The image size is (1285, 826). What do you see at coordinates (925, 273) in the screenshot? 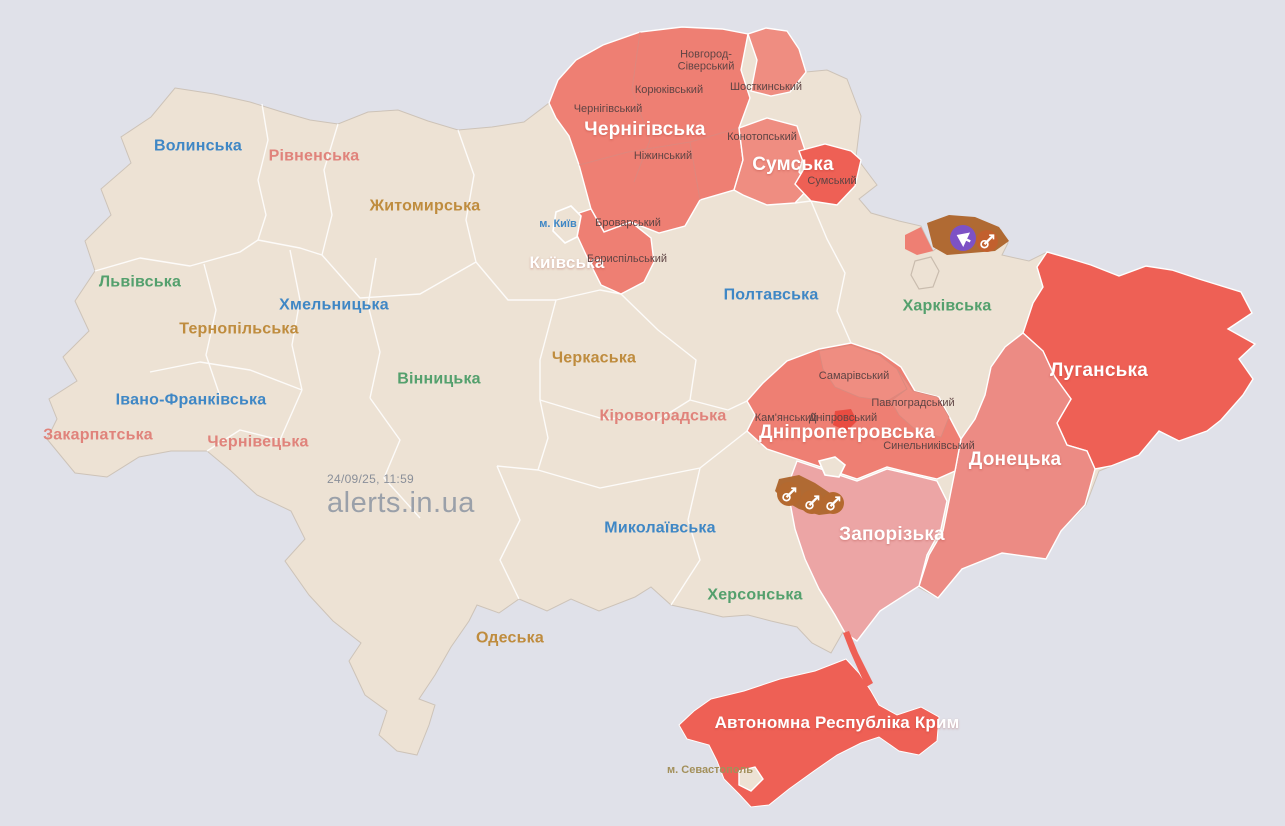
I see `region-kharkiv-city` at bounding box center [925, 273].